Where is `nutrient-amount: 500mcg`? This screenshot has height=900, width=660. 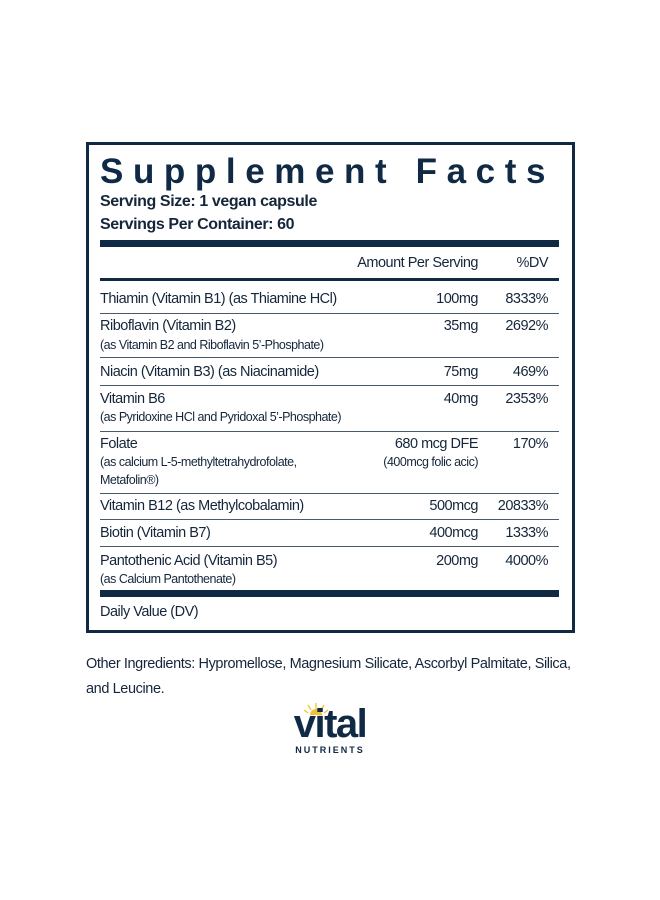
nutrient-amount: 500mcg is located at coordinates (453, 506).